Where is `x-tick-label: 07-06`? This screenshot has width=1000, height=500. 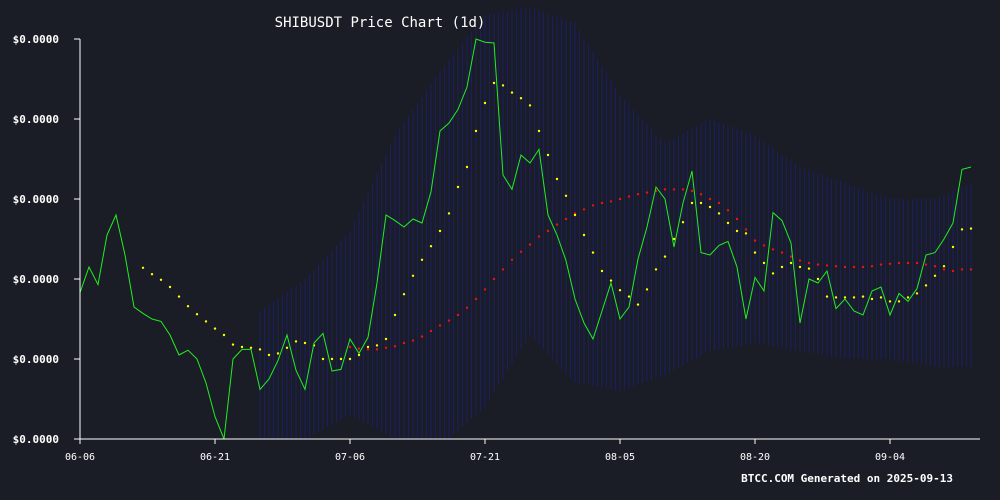
x-tick-label: 07-06 is located at coordinates (350, 457).